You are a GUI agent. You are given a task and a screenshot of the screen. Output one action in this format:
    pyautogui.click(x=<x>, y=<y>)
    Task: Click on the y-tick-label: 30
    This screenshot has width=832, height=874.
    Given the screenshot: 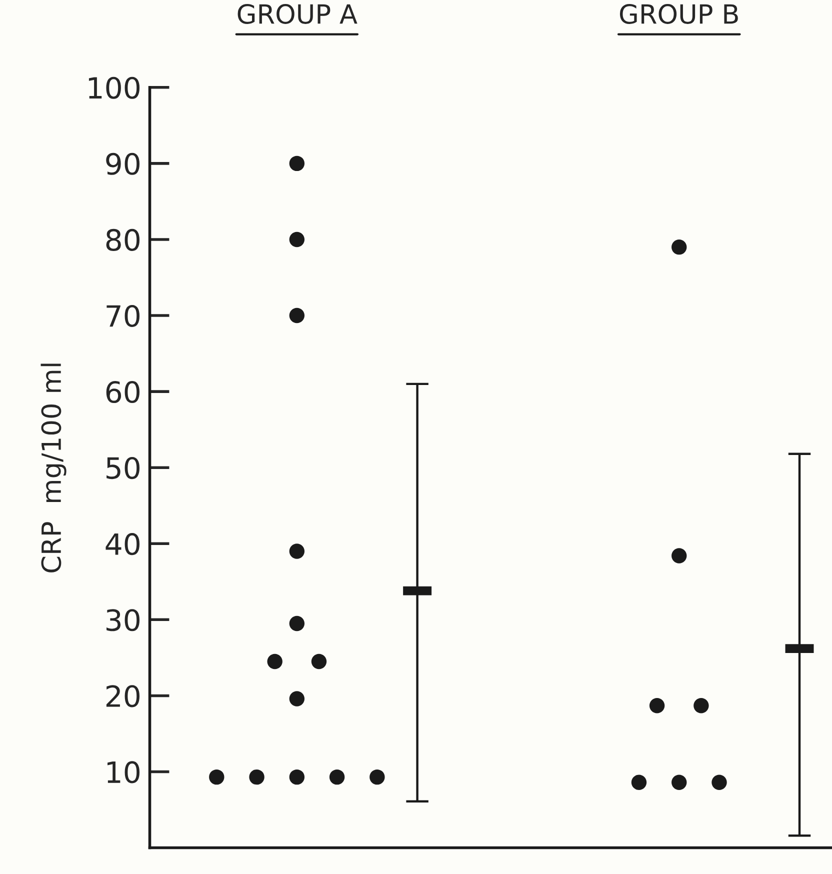 What is the action you would take?
    pyautogui.click(x=123, y=620)
    